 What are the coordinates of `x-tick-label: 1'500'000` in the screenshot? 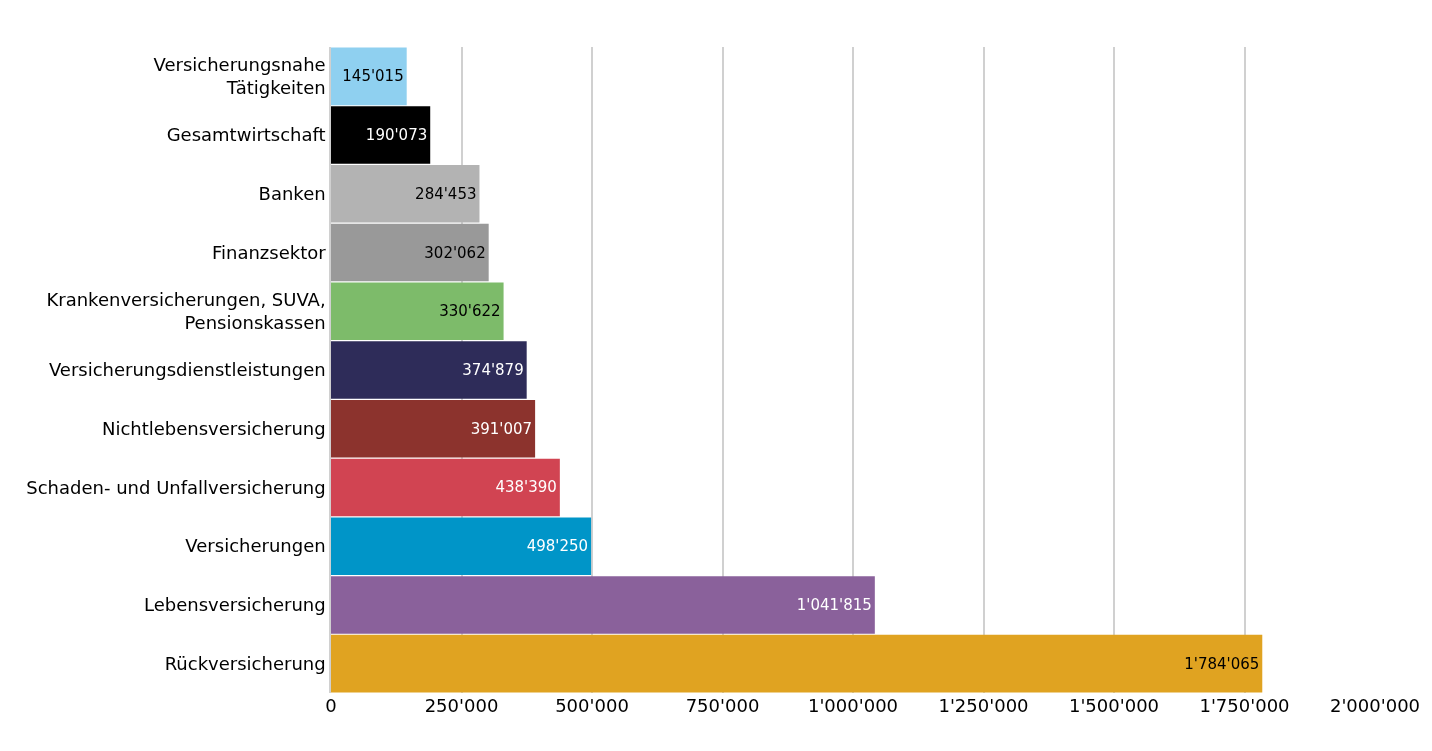 It's located at (1114, 705).